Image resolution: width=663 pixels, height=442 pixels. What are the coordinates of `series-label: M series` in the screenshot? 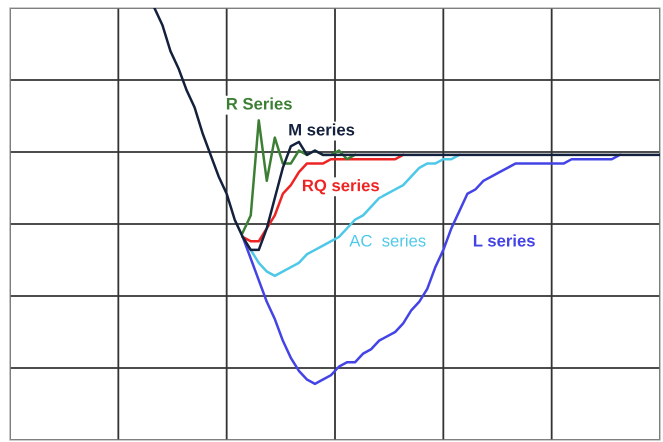 It's located at (321, 129).